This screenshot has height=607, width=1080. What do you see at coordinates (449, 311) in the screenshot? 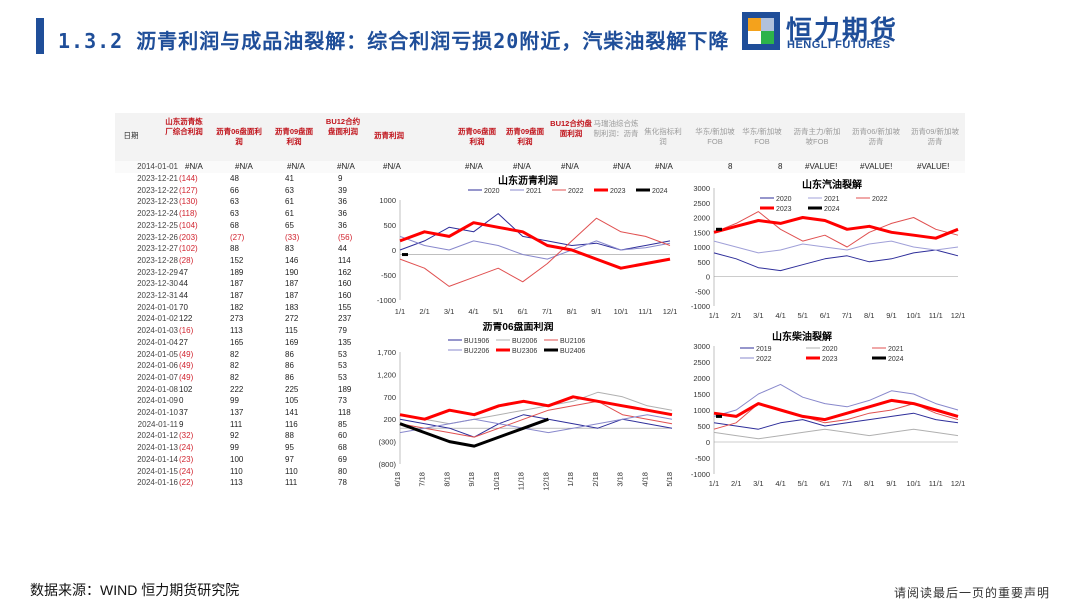
I see `x-tick-label: 3/1` at bounding box center [449, 311].